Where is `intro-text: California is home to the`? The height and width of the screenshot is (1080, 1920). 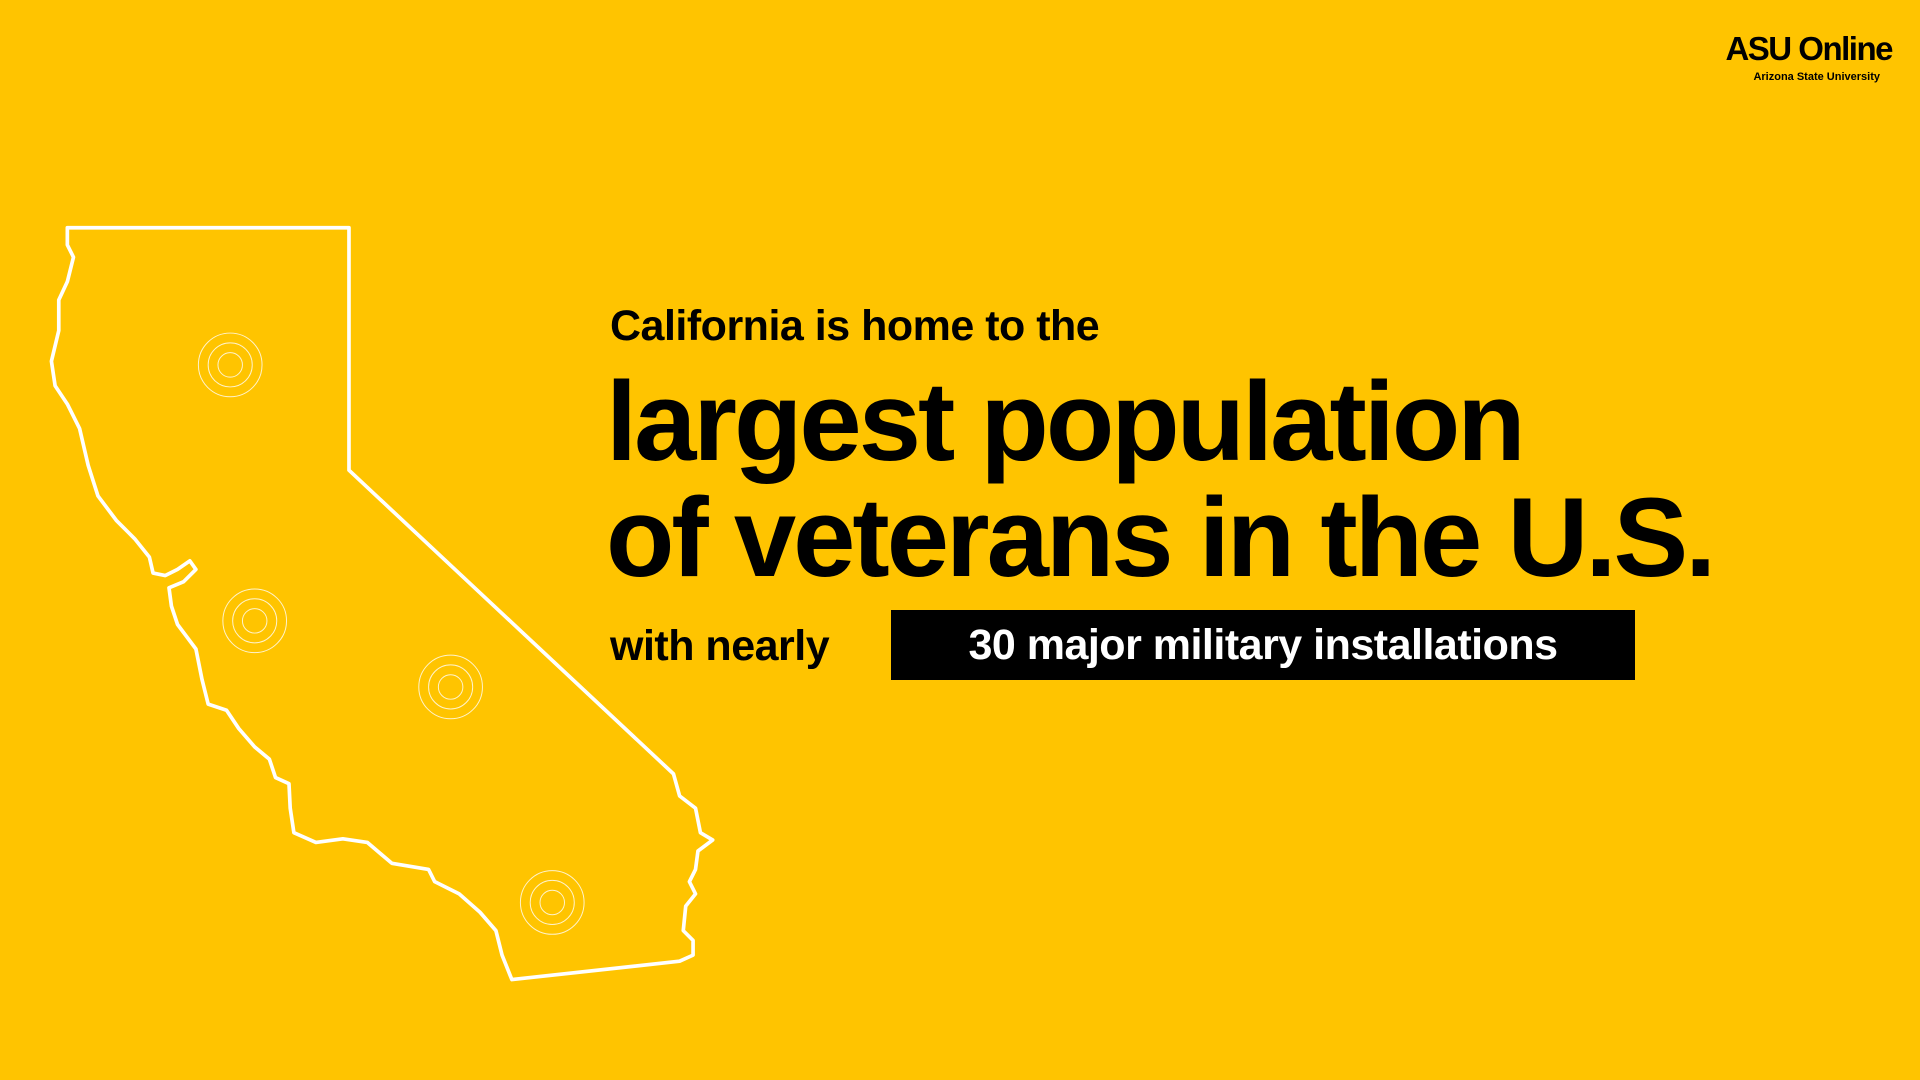 intro-text: California is home to the is located at coordinates (855, 326).